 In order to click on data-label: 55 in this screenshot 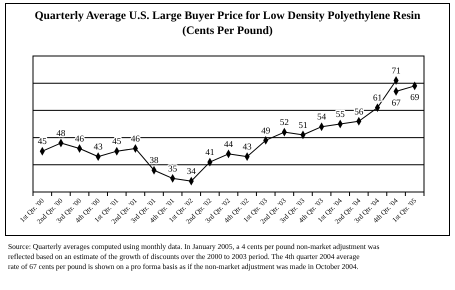, I will do `click(341, 114)`.